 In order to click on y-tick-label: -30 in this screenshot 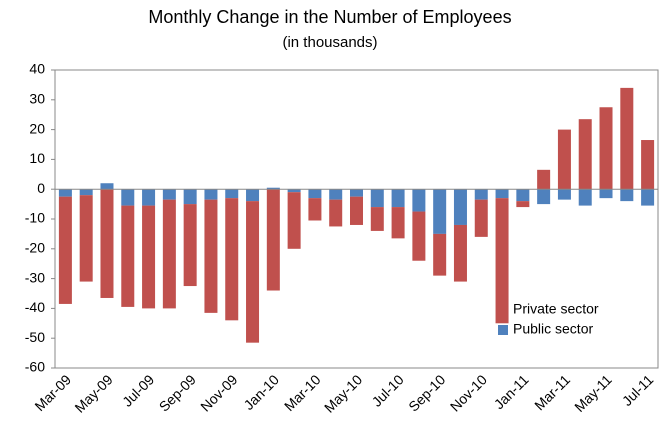, I will do `click(35, 277)`.